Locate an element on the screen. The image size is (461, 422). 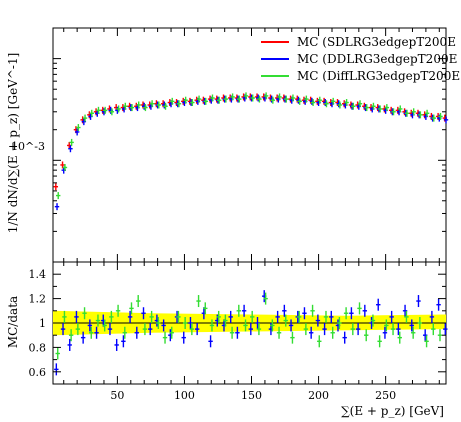
main-ylabel: 1/N dN/d∑(E + p_z) [GeV^-1] is located at coordinates (13, 143).